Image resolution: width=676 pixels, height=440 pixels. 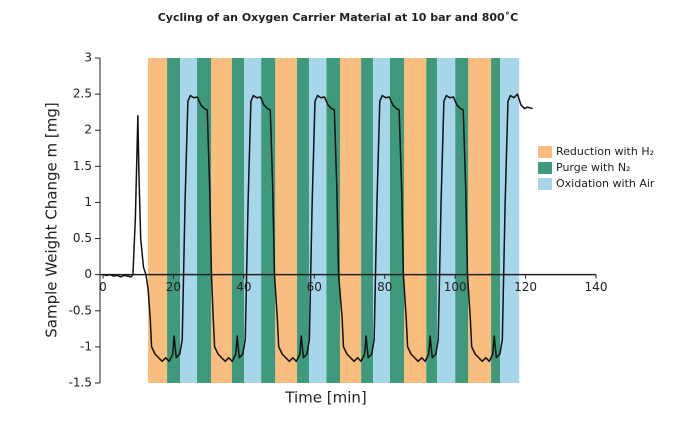 What do you see at coordinates (605, 183) in the screenshot?
I see `legend-label: Oxidation with Air` at bounding box center [605, 183].